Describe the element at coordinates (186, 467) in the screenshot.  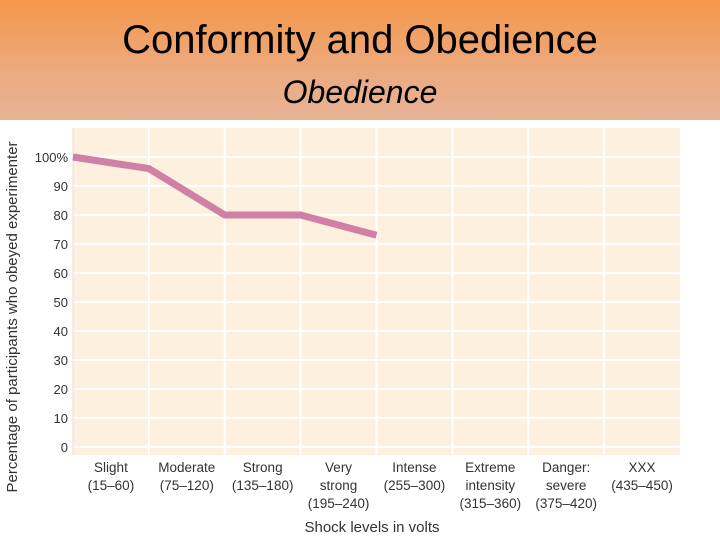
I see `x-tick-name: Moderate` at that location.